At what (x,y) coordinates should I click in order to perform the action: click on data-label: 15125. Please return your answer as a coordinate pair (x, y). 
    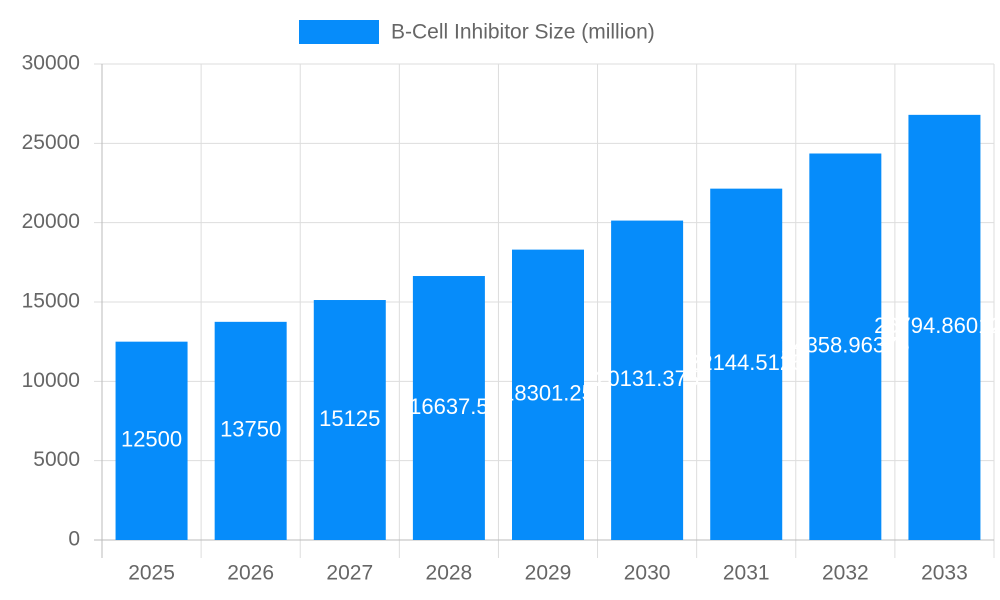
    Looking at the image, I should click on (349, 418).